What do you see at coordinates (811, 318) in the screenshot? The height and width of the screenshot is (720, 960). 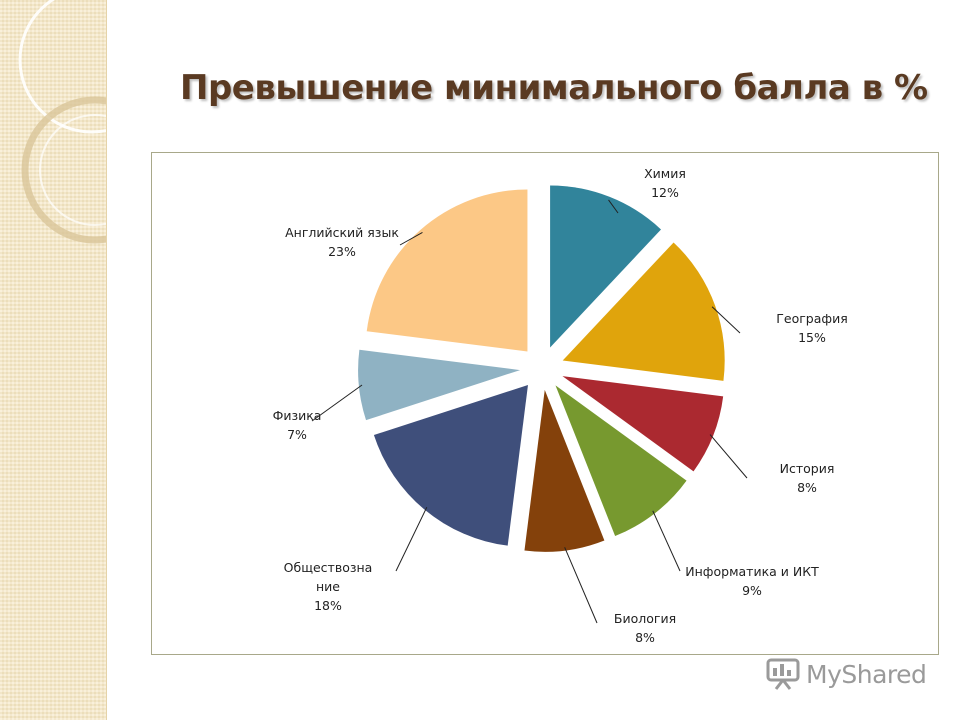 I see `slice-label: География` at bounding box center [811, 318].